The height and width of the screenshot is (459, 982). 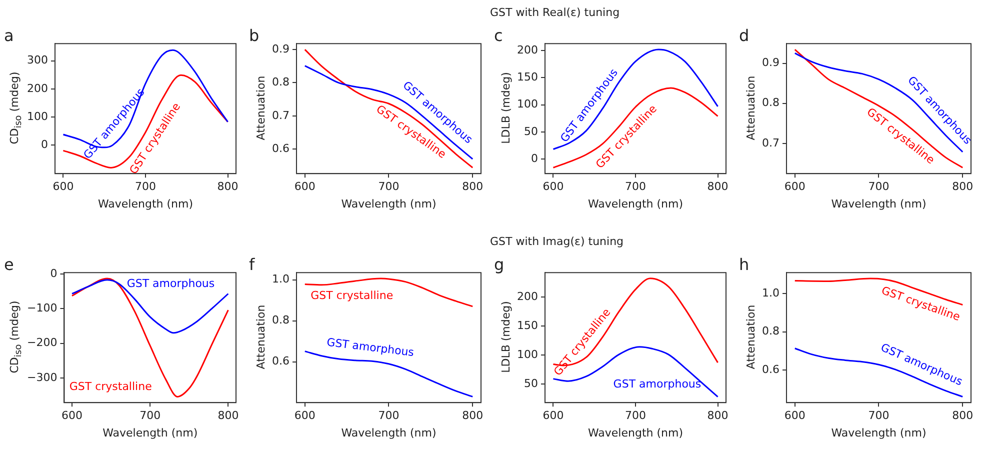 What do you see at coordinates (499, 264) in the screenshot?
I see `text: g` at bounding box center [499, 264].